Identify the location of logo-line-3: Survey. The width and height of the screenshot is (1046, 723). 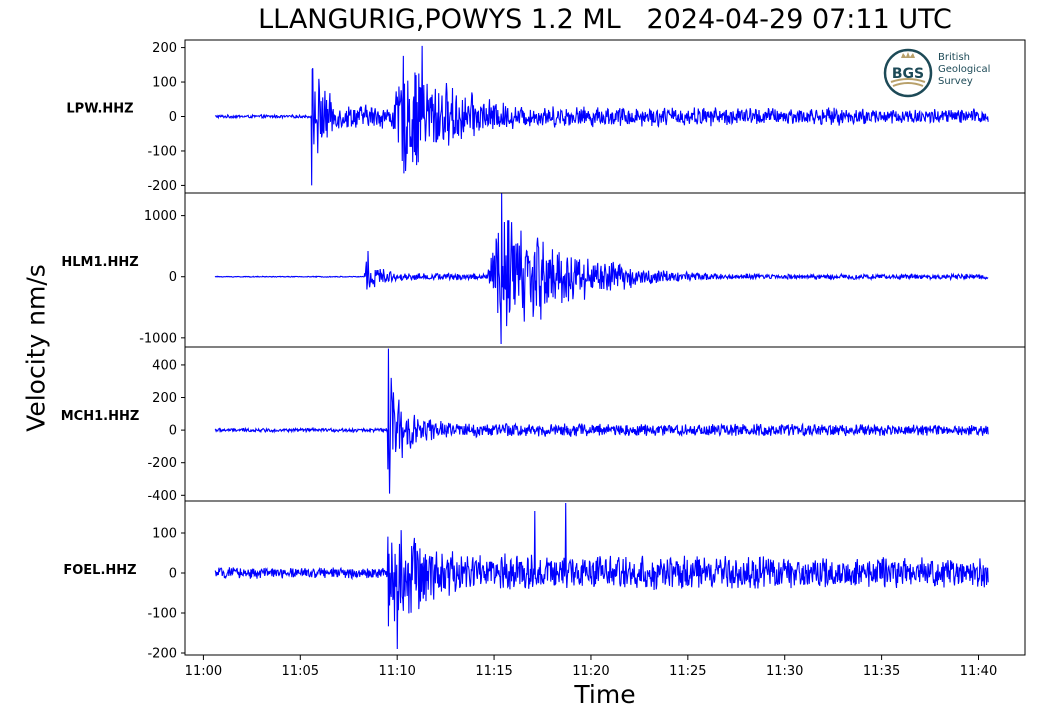
(955, 81).